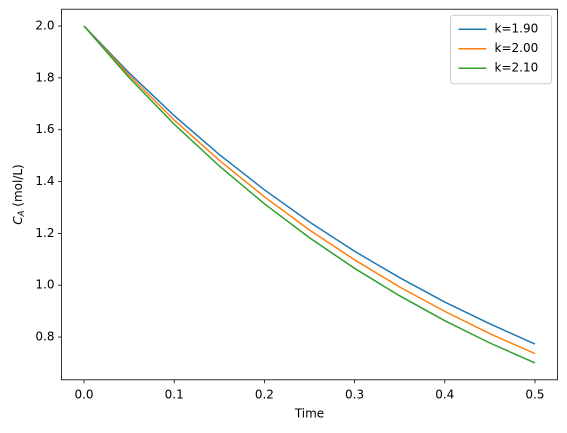 The image size is (567, 433). Describe the element at coordinates (309, 414) in the screenshot. I see `x-axis-label: Time` at that location.